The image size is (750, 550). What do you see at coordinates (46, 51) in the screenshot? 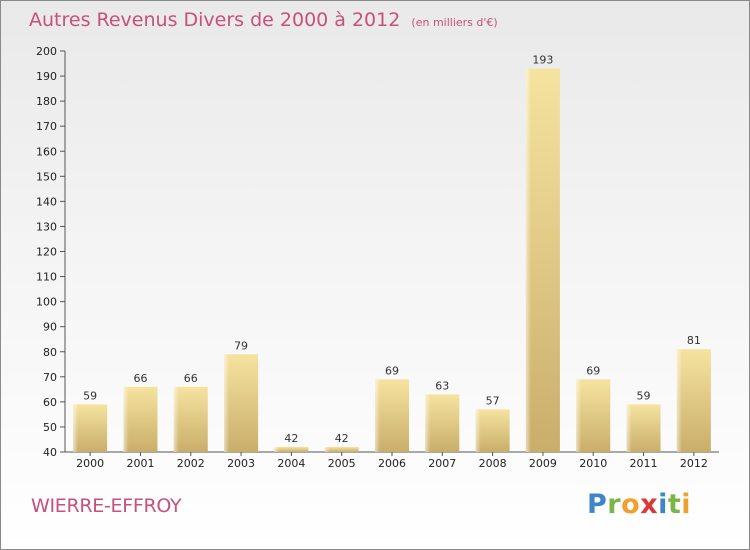
I see `y-tick-label: 200` at bounding box center [46, 51].